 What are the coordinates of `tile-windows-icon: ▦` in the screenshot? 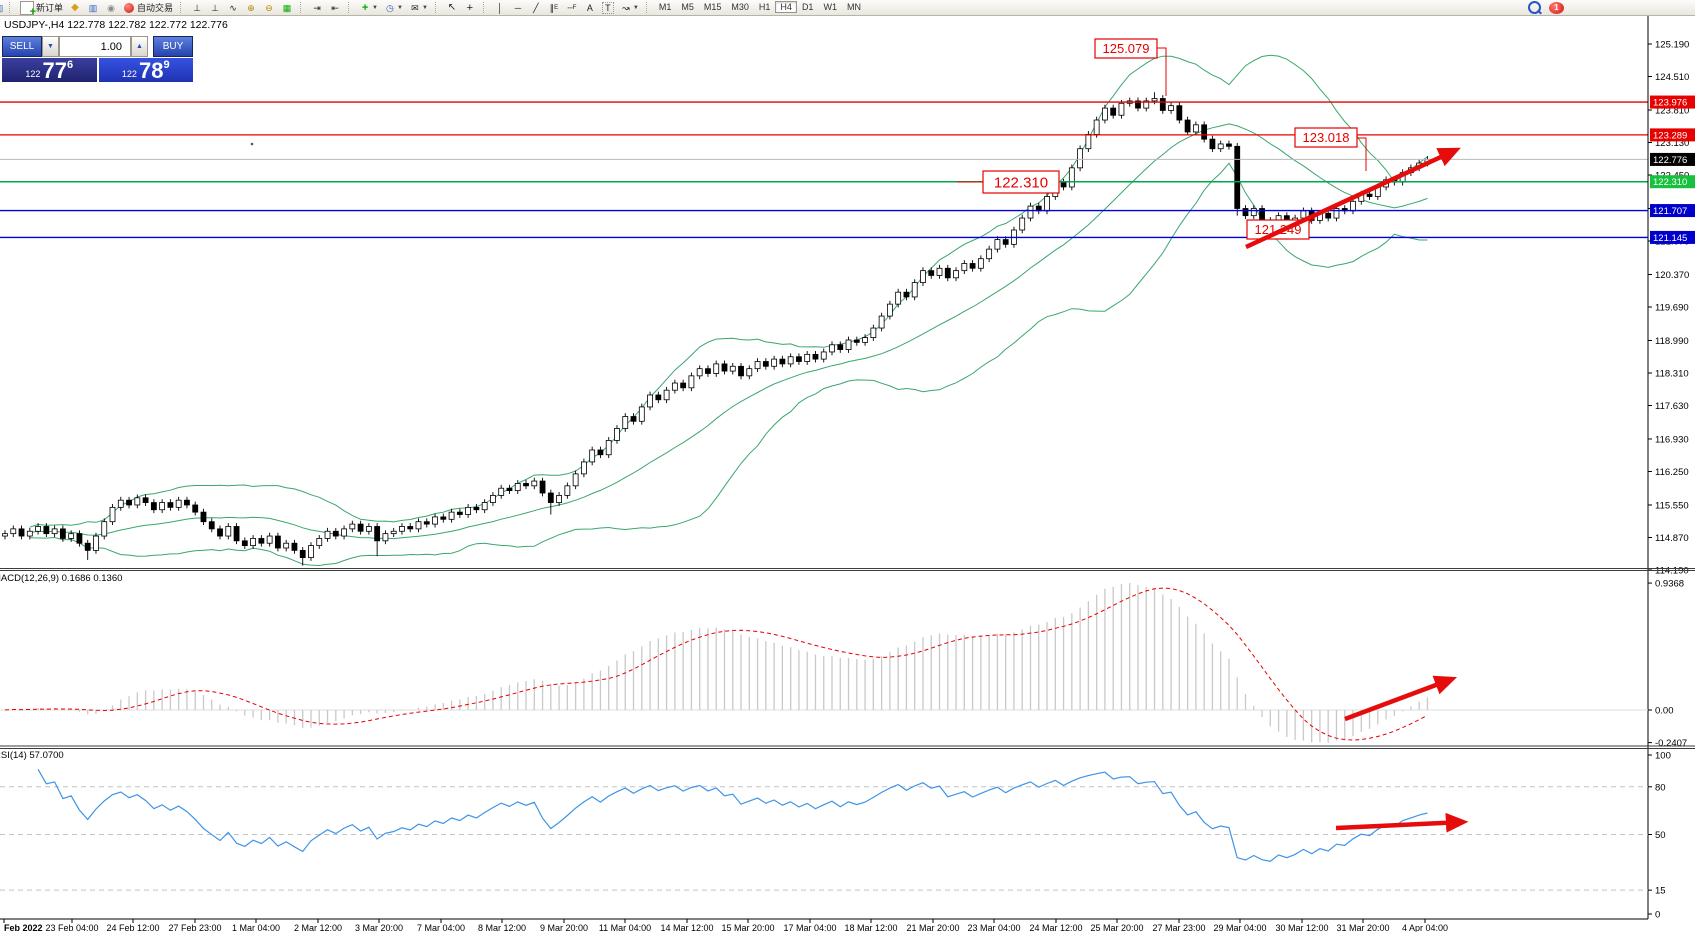 It's located at (287, 7).